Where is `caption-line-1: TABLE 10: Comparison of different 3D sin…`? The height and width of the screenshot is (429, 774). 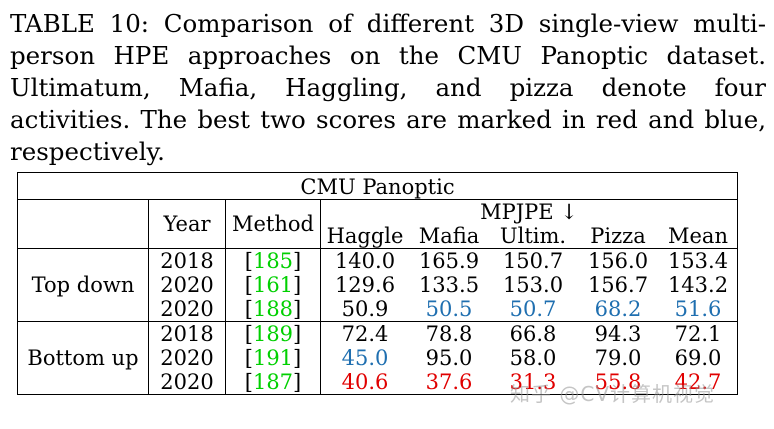 caption-line-1: TABLE 10: Comparison of different 3D sin… is located at coordinates (388, 23).